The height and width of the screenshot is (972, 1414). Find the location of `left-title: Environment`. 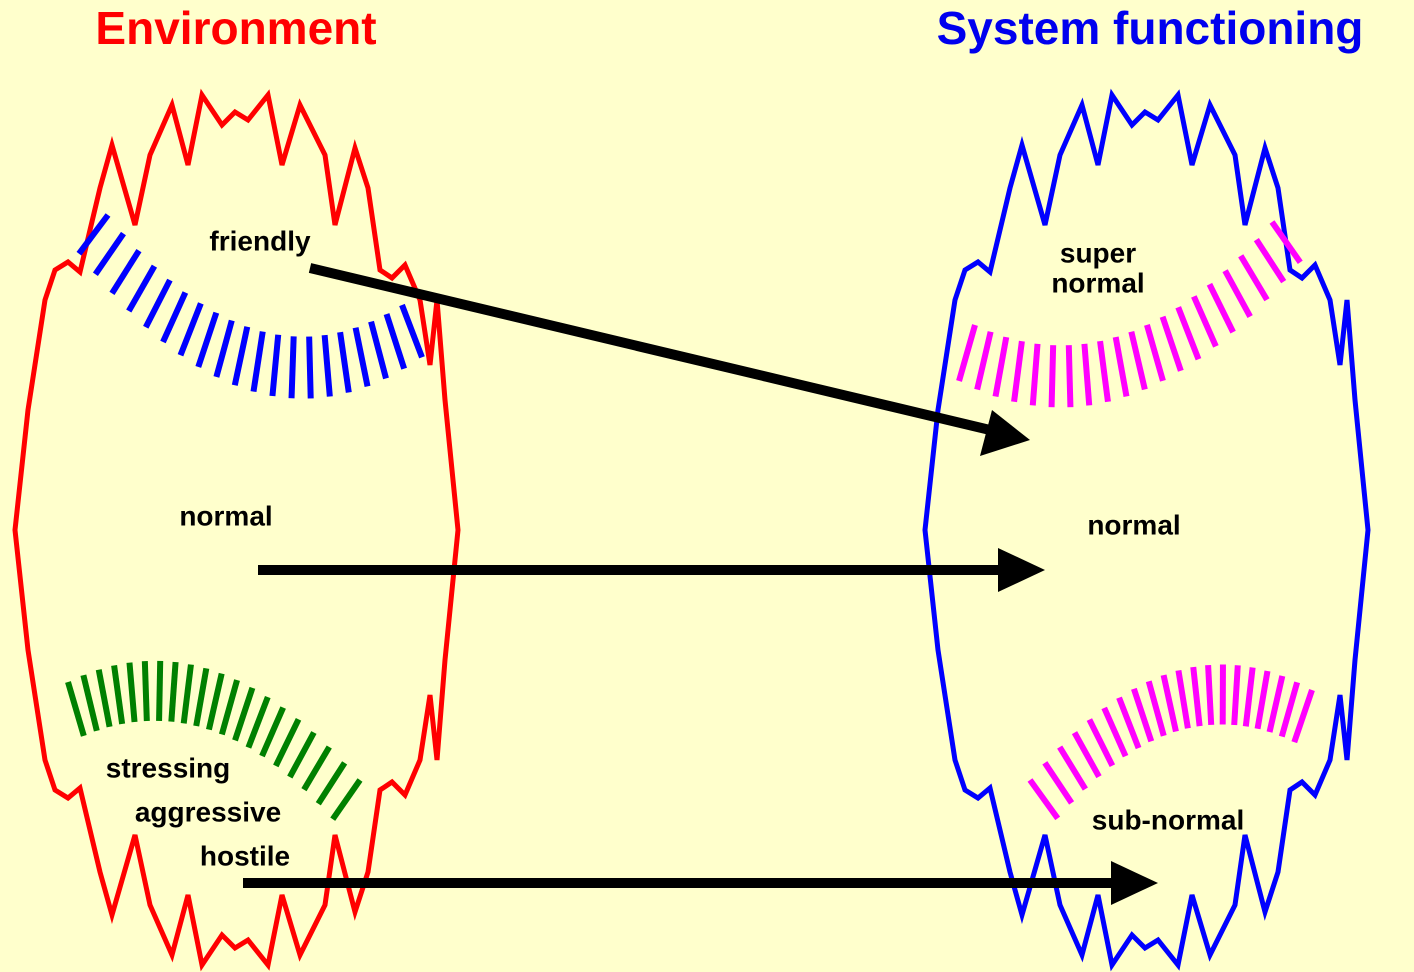

left-title: Environment is located at coordinates (235, 28).